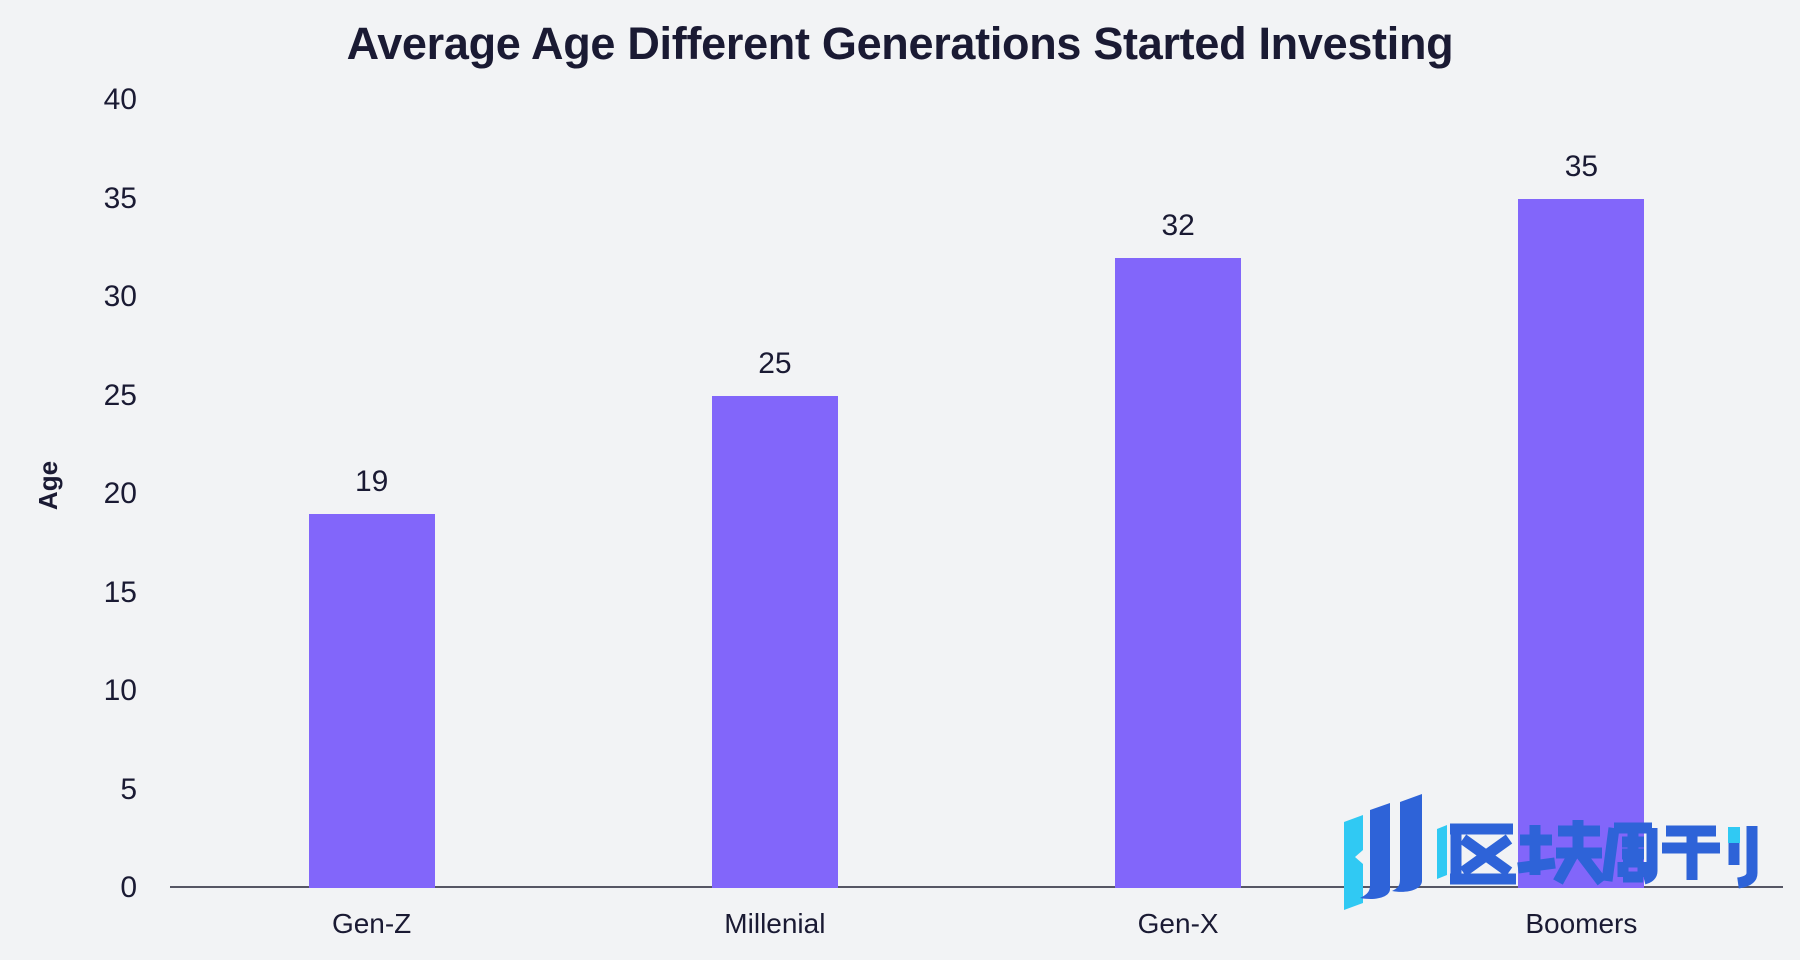 The image size is (1800, 960). What do you see at coordinates (1710, 857) in the screenshot?
I see `glyph-kan` at bounding box center [1710, 857].